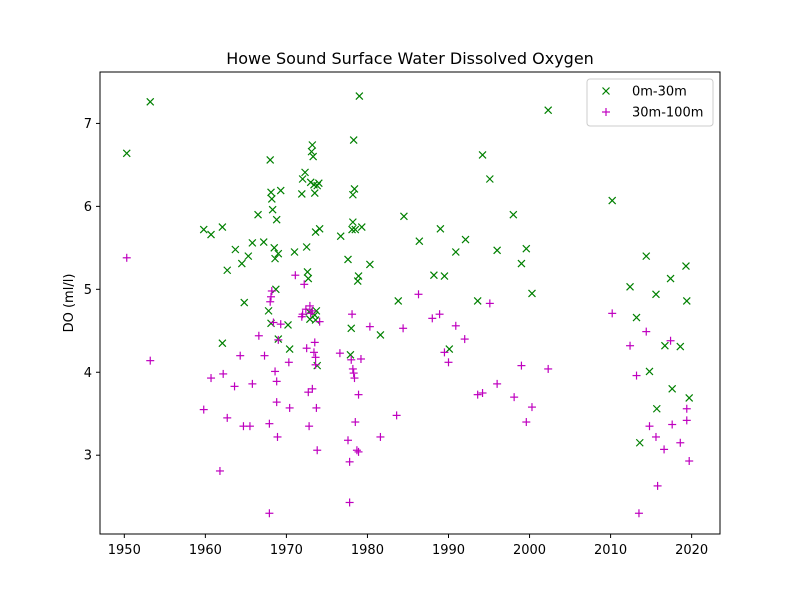 The image size is (800, 600). I want to click on legend-label: 0m-30m, so click(659, 92).